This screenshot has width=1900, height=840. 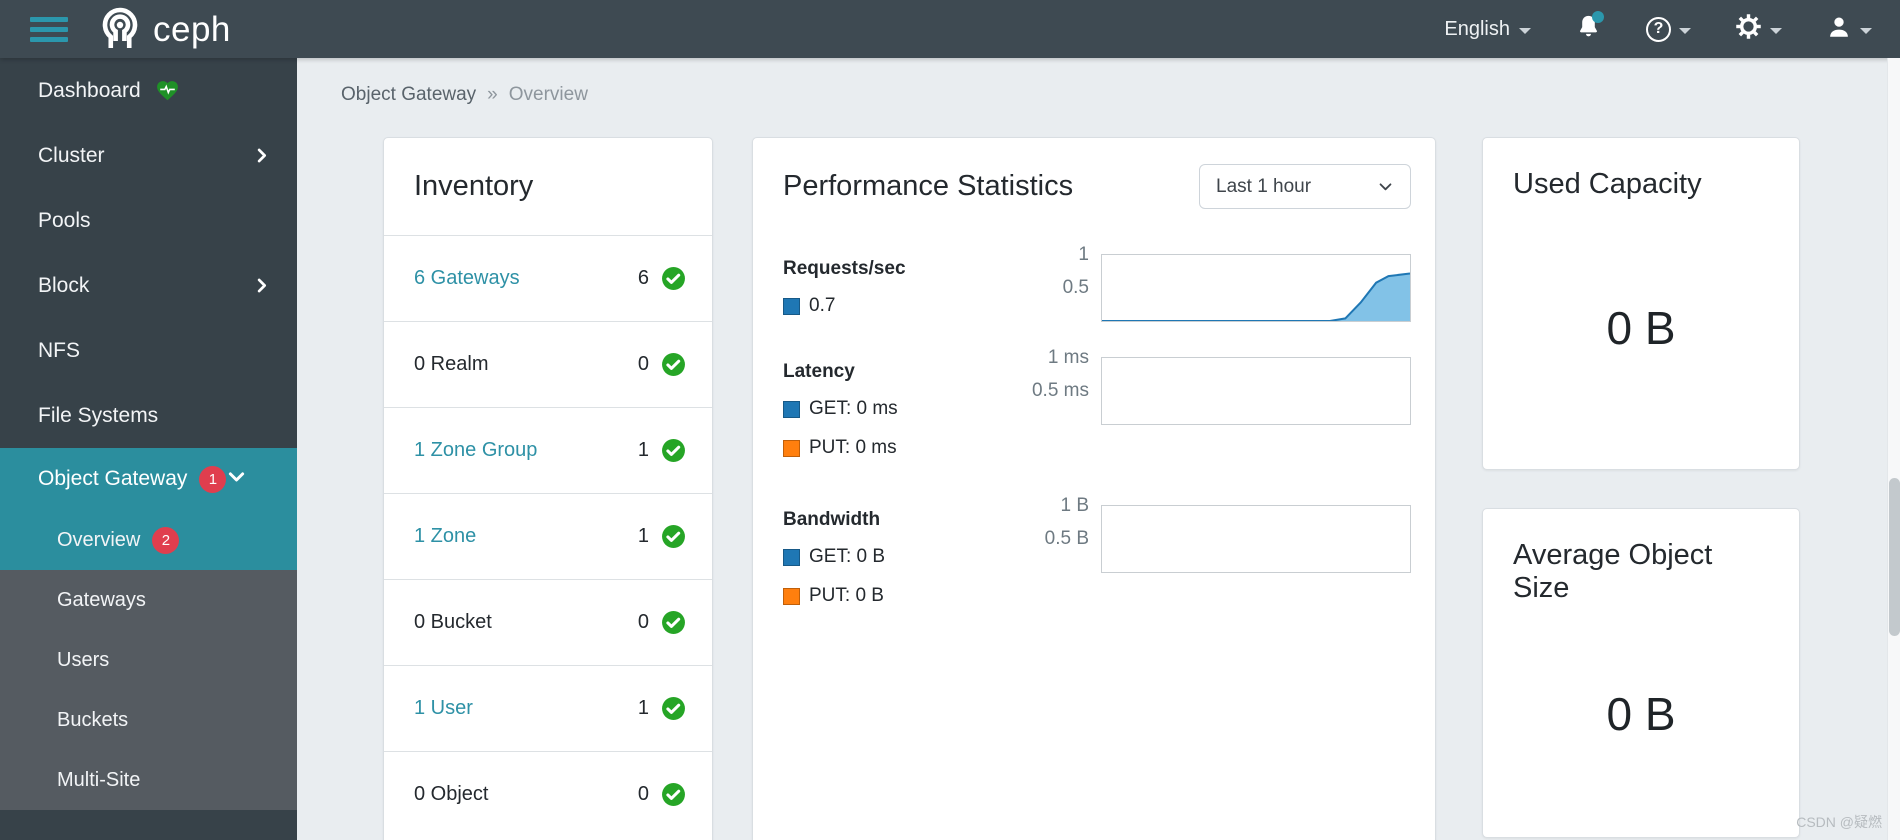 I want to click on inventory-row: 1 Zone Group 1, so click(x=548, y=450).